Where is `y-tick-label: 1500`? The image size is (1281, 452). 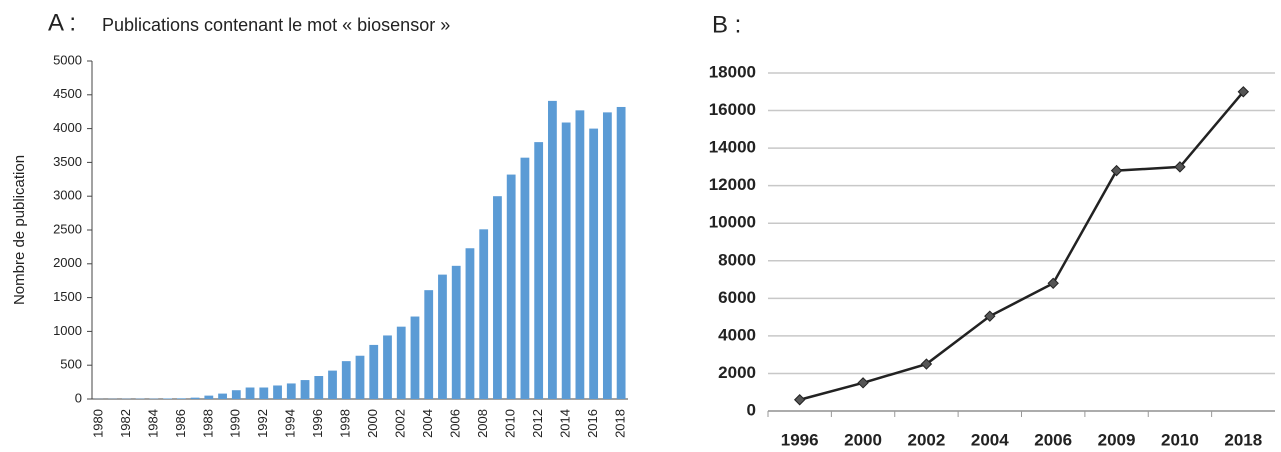 y-tick-label: 1500 is located at coordinates (67, 296).